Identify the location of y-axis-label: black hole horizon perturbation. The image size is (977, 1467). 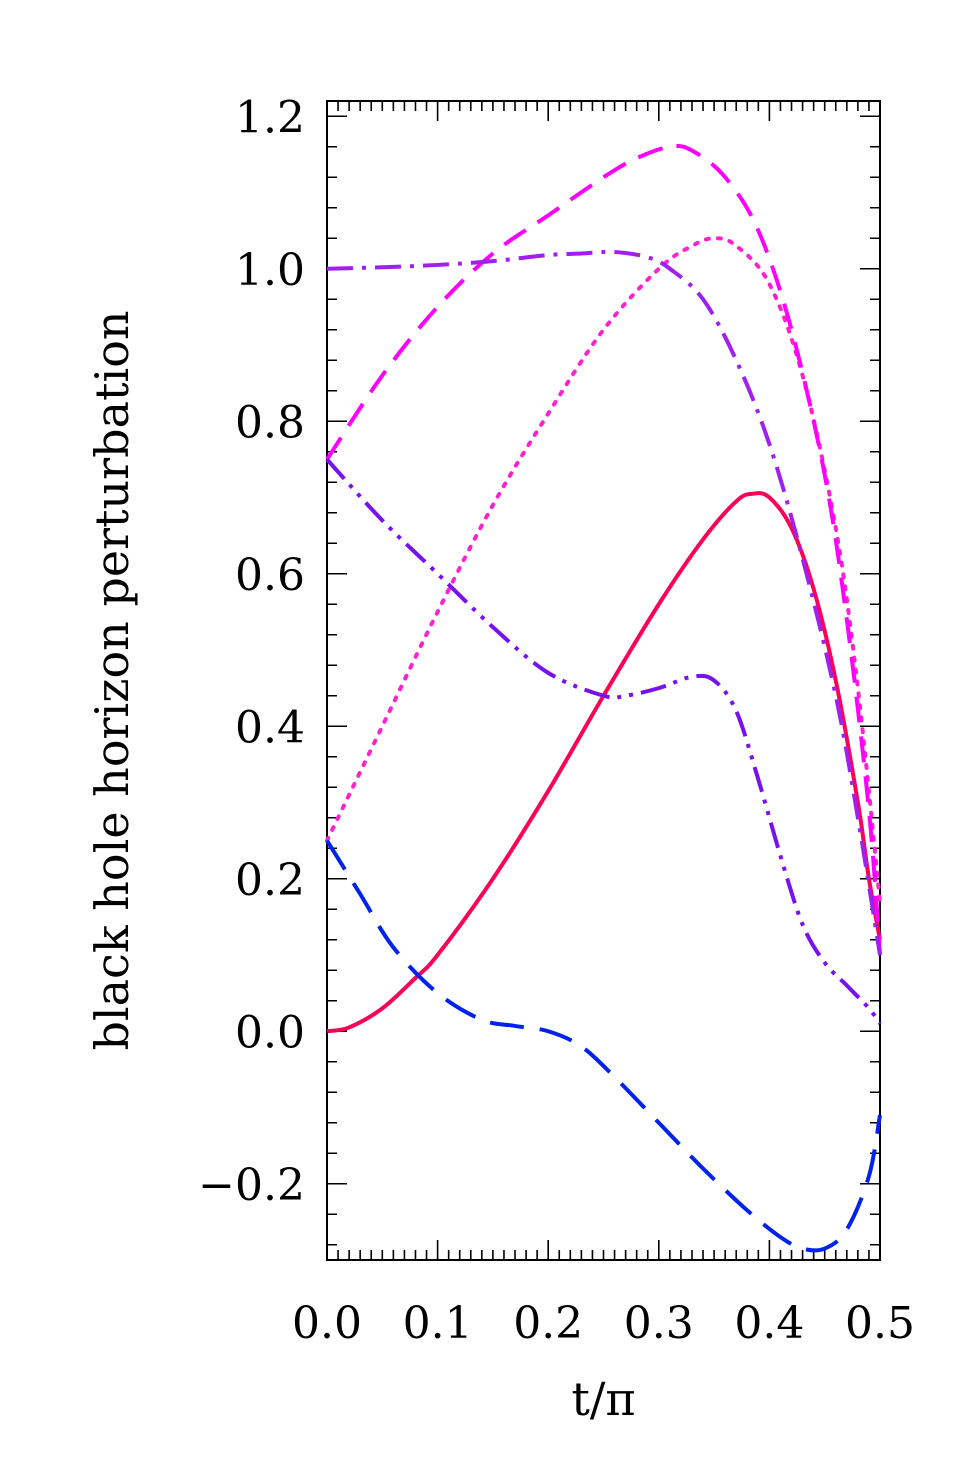
(112, 680).